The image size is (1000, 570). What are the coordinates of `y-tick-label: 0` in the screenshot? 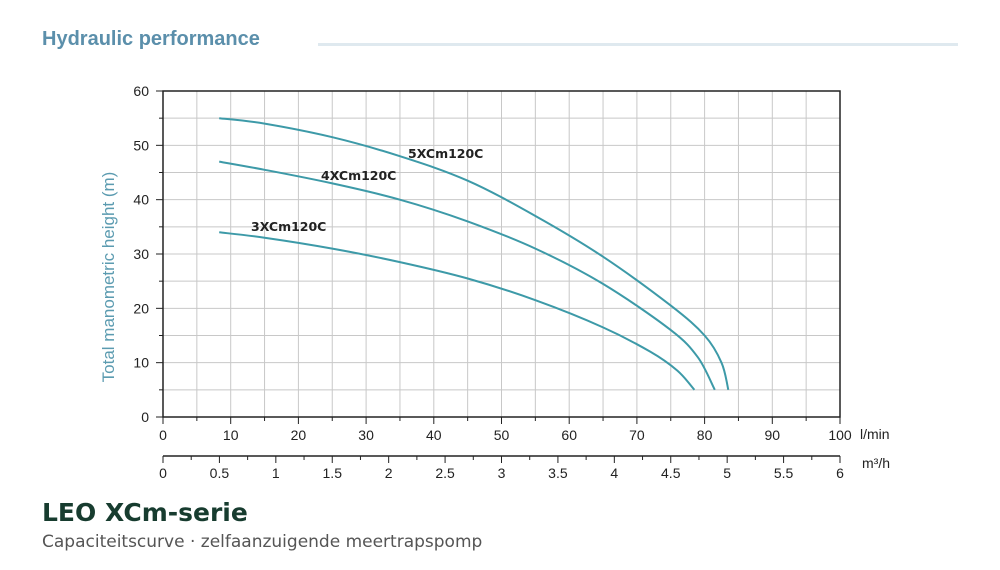 It's located at (145, 417).